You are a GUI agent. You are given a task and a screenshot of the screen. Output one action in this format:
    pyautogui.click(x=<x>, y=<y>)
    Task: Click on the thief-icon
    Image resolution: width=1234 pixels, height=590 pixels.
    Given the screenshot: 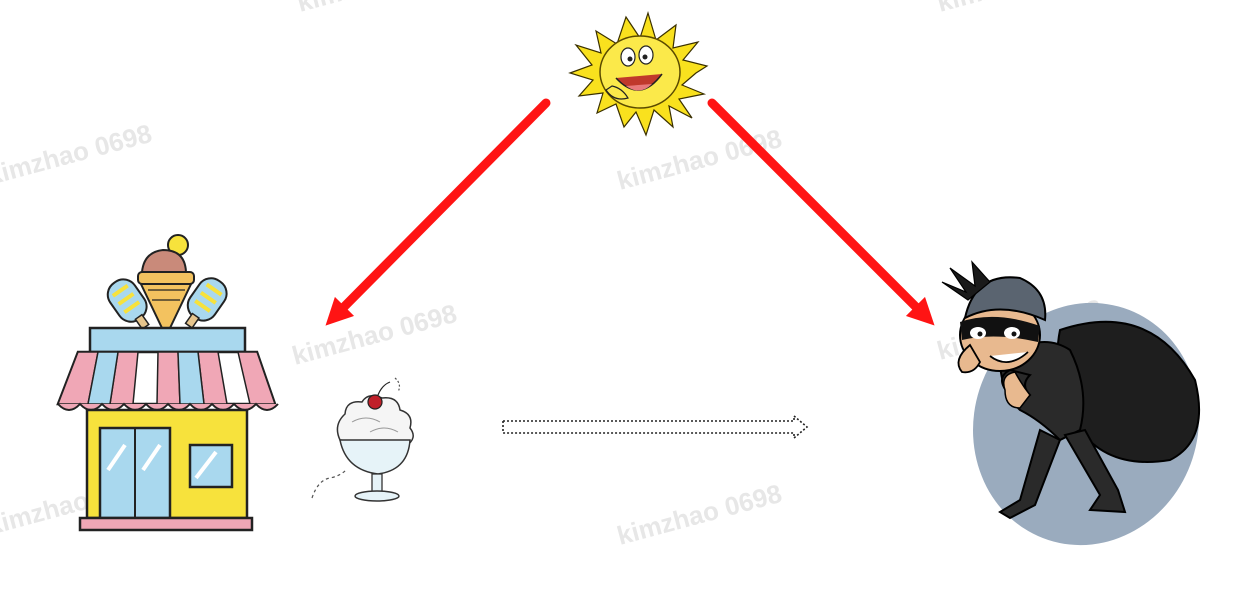 What is the action you would take?
    pyautogui.click(x=1071, y=403)
    